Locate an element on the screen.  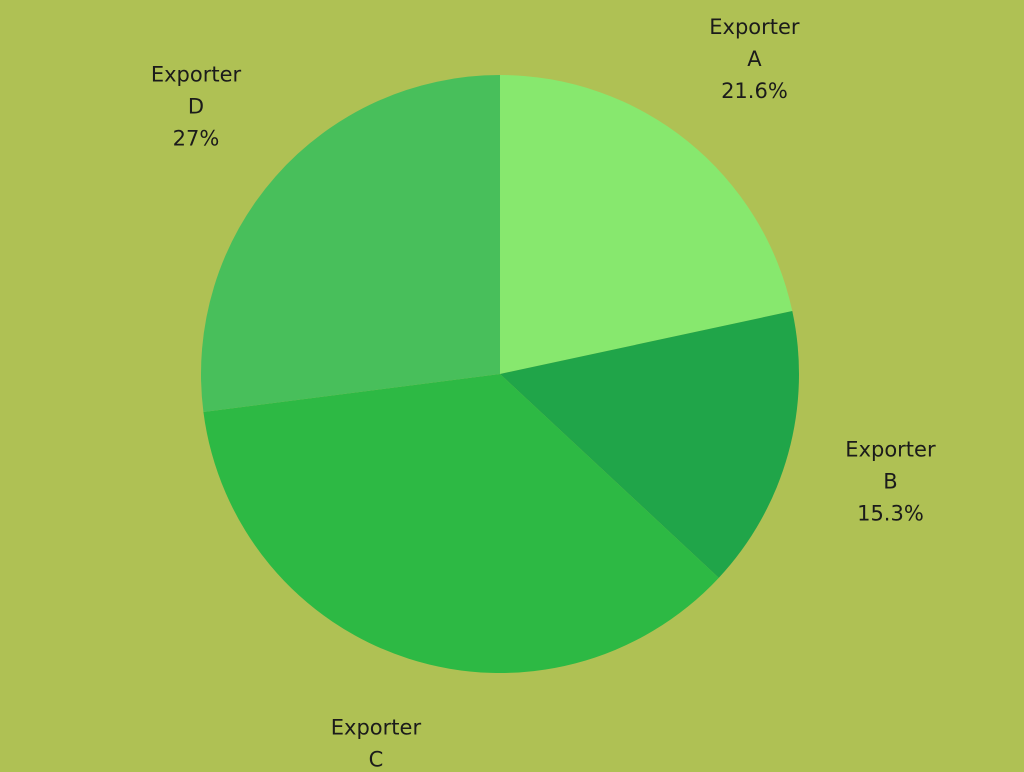
slice-label-value: 27% is located at coordinates (196, 138).